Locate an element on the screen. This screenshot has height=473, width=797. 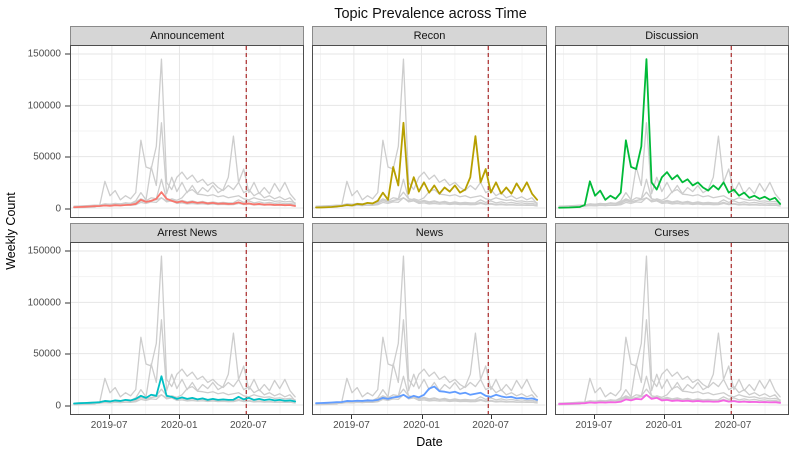
line-plot-discussion is located at coordinates (672, 131).